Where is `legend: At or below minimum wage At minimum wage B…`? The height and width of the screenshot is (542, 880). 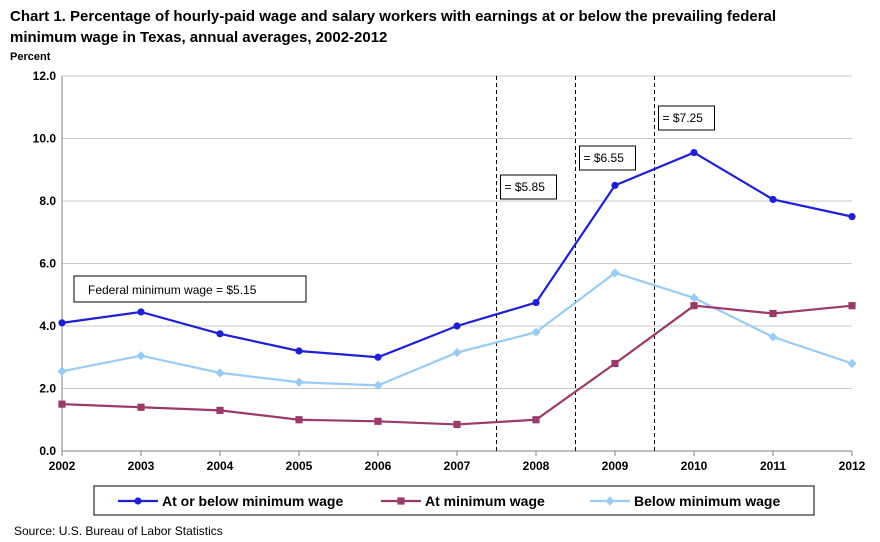
legend: At or below minimum wage At minimum wage B… is located at coordinates (454, 500).